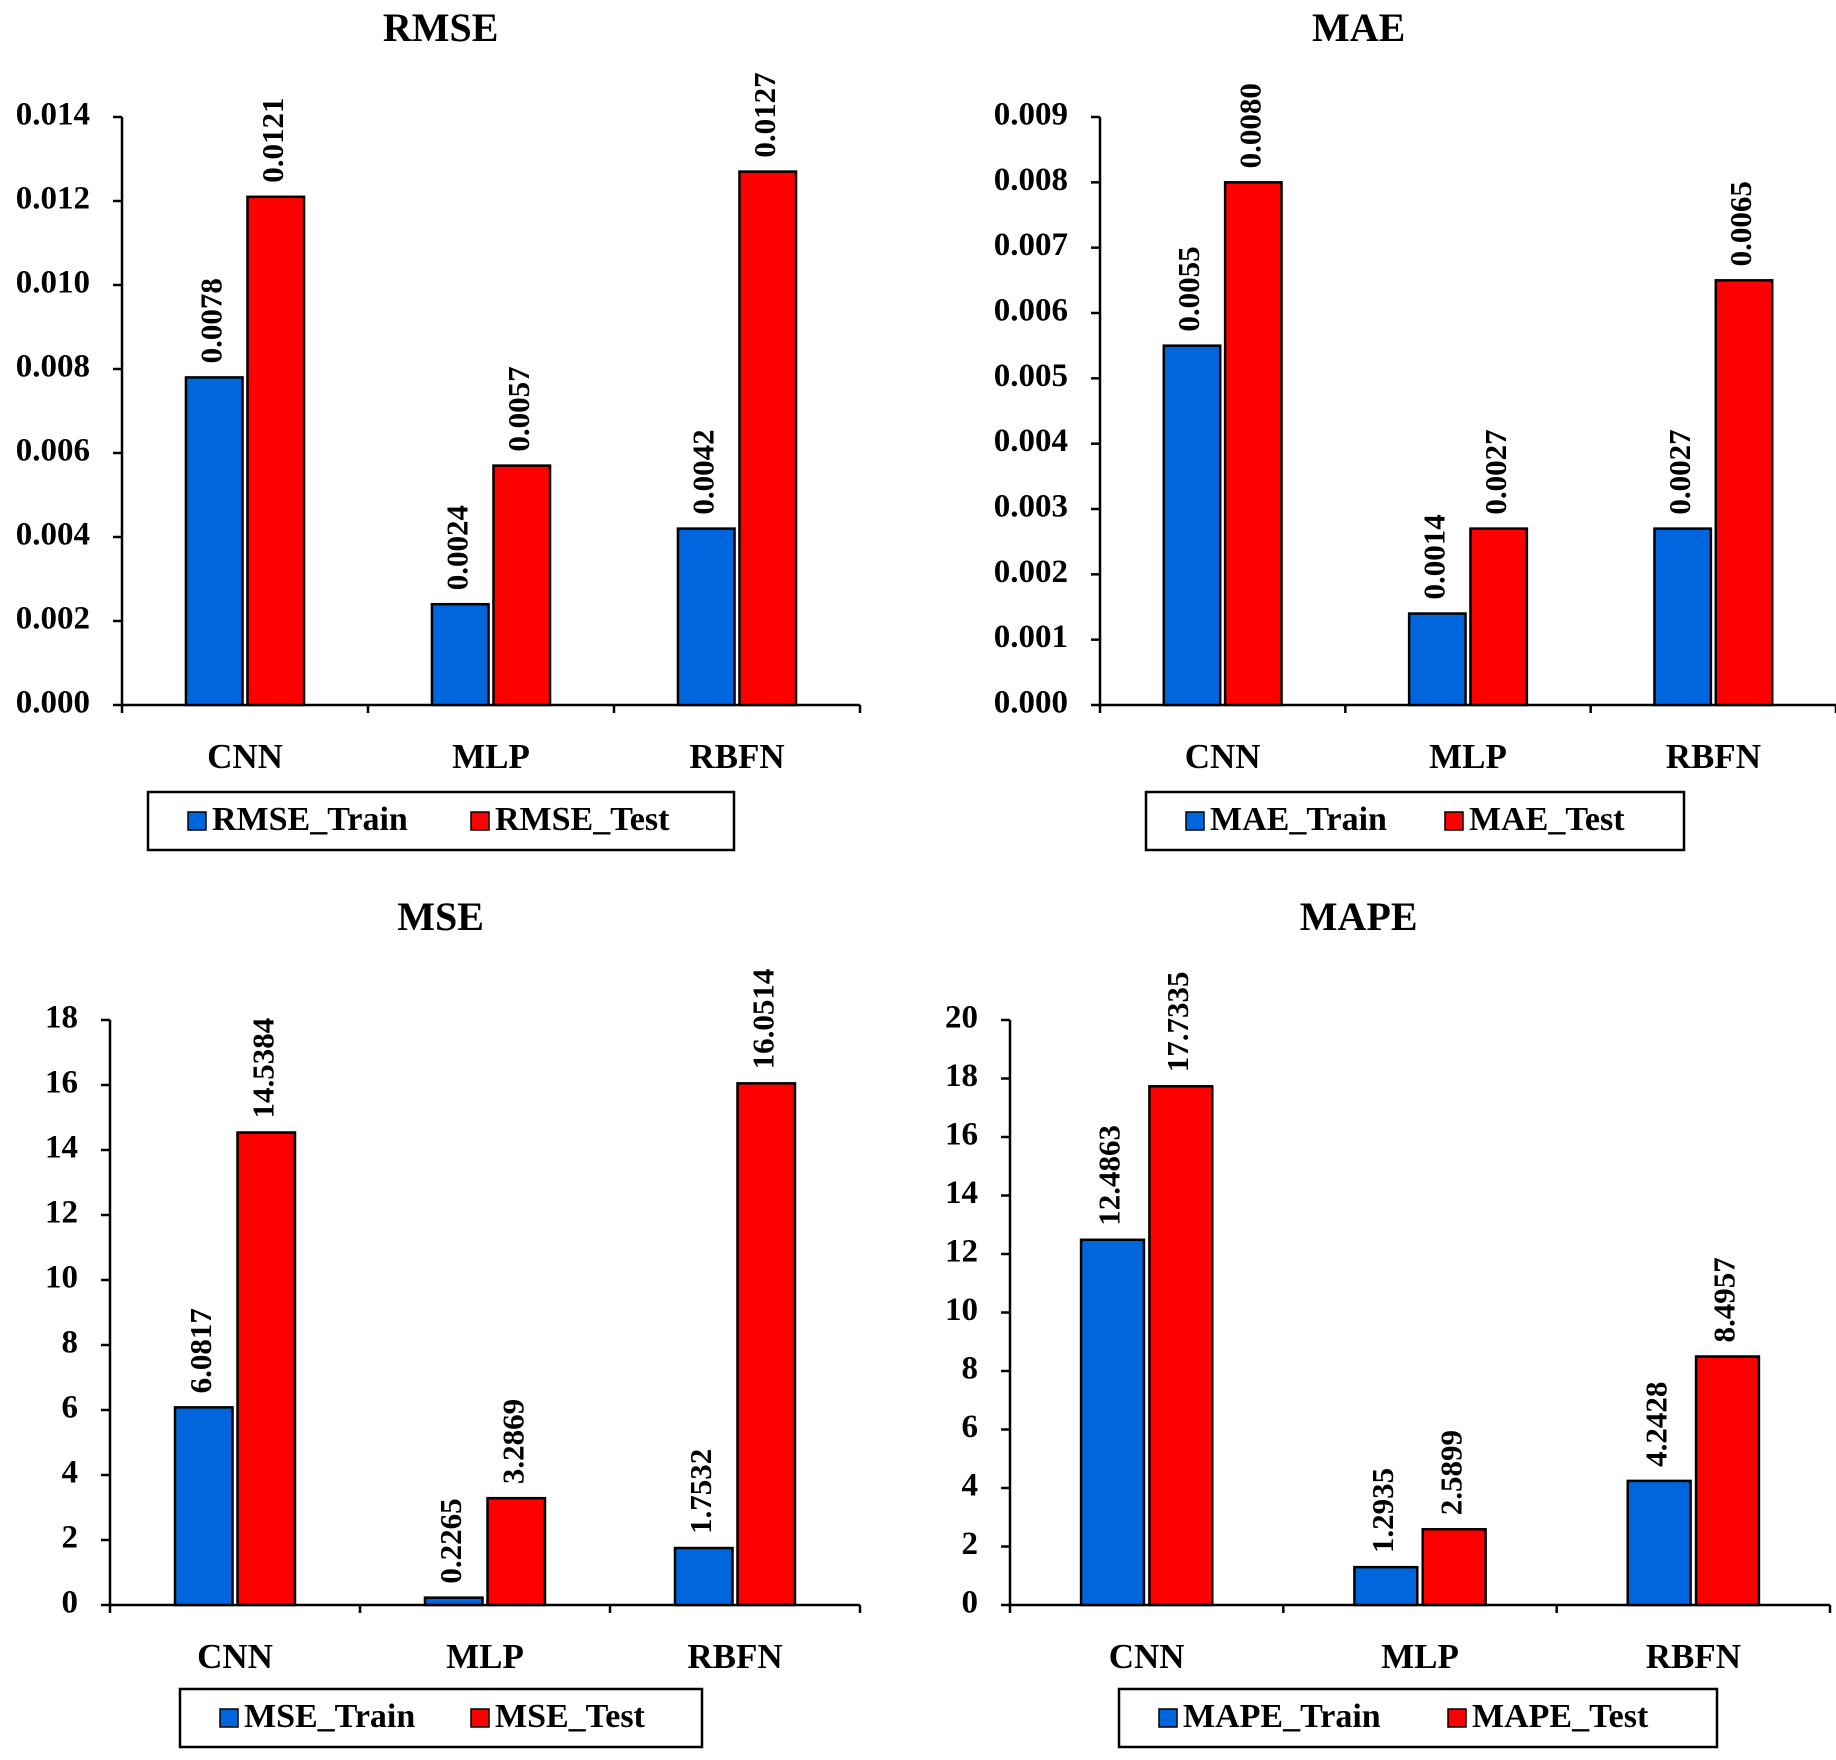 The image size is (1836, 1760). What do you see at coordinates (1744, 493) in the screenshot?
I see `bar-mae-test-rbfn` at bounding box center [1744, 493].